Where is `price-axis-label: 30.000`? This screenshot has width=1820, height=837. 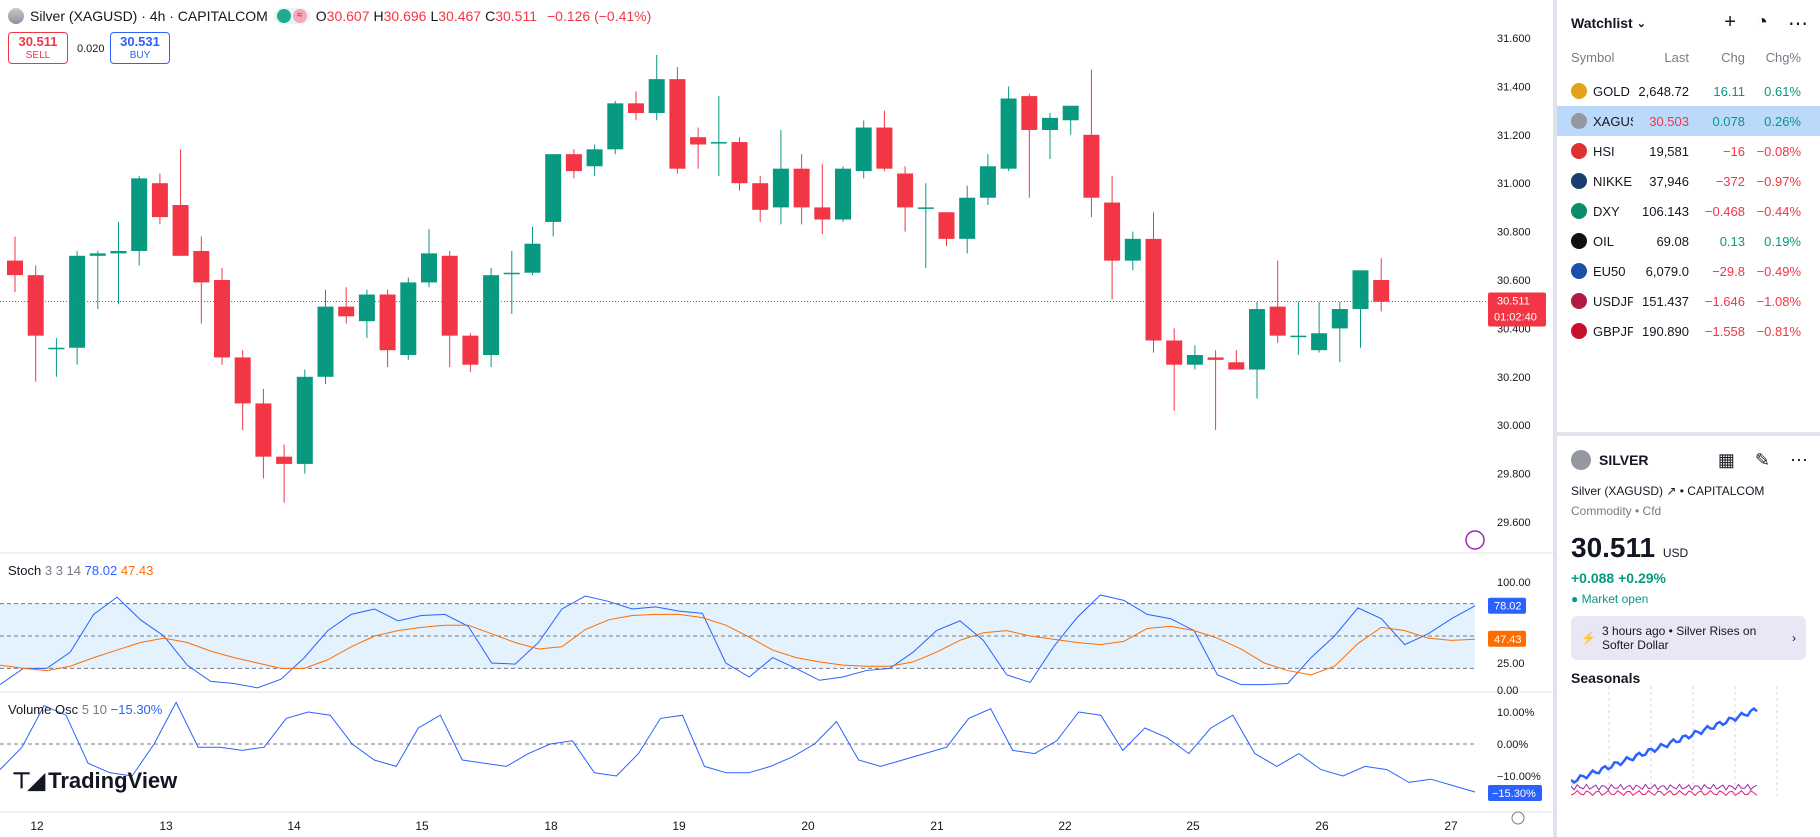
price-axis-label: 30.000 is located at coordinates (1514, 426).